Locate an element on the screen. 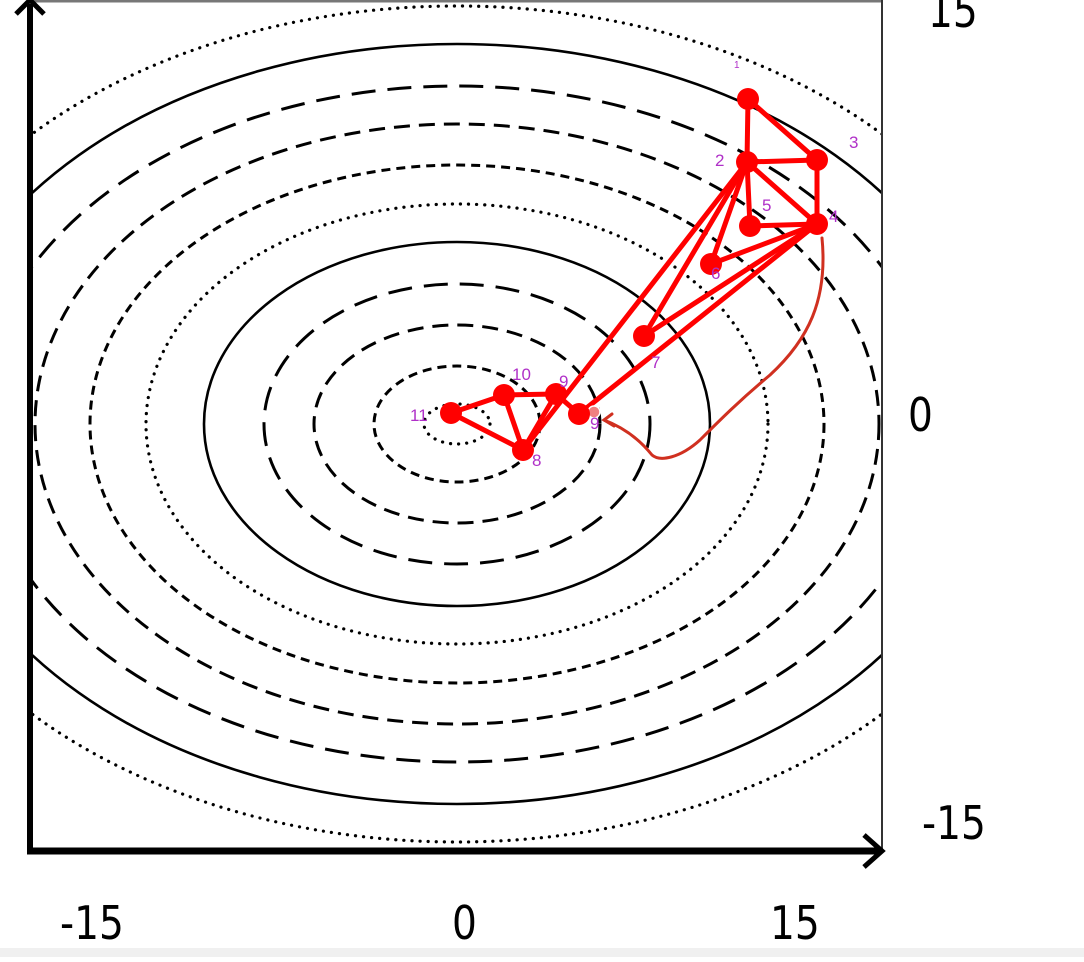 Image resolution: width=1084 pixels, height=962 pixels. y-axis-arrow-icon is located at coordinates (30, 8).